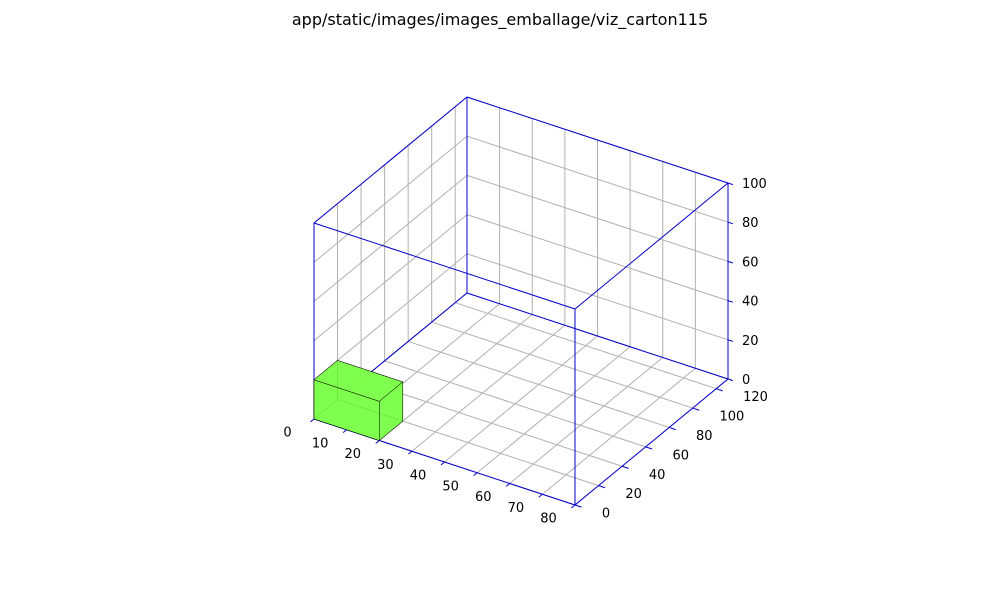 This screenshot has height=600, width=1000. Describe the element at coordinates (548, 519) in the screenshot. I see `x-tick-label: 80` at that location.